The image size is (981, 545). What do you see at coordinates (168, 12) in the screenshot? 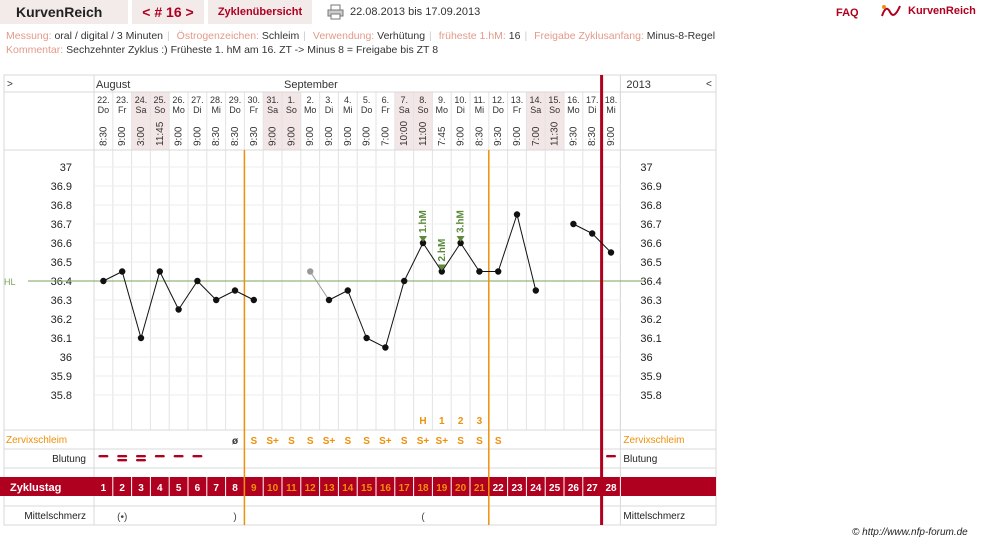
I see `cycle-navigator: < # 16 >` at bounding box center [168, 12].